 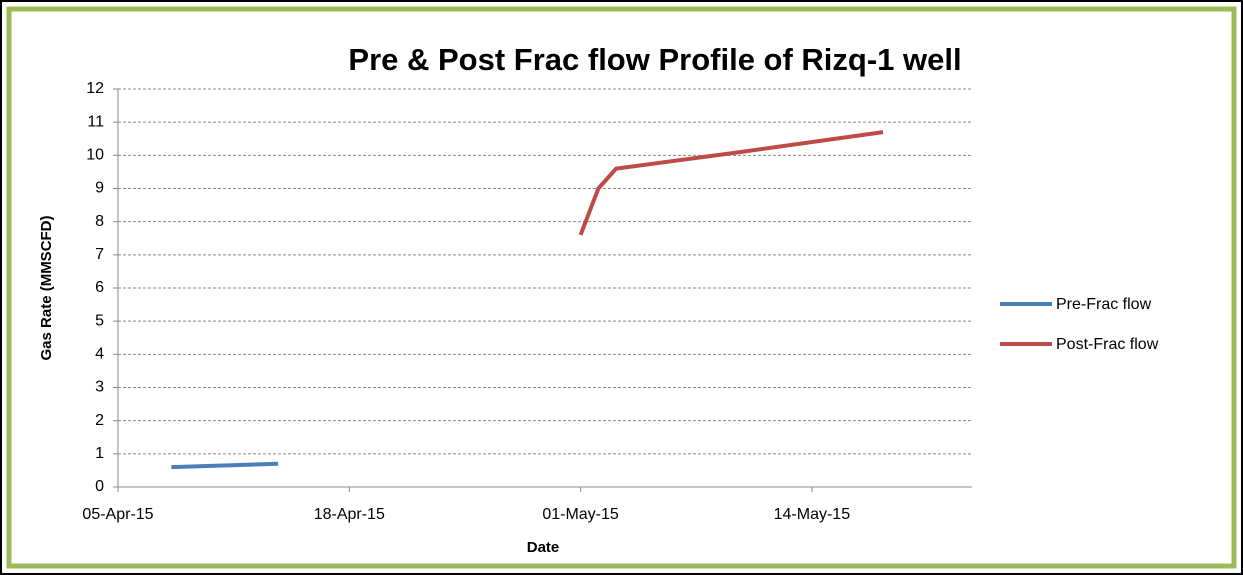 I want to click on y-axis-title: Gas Rate (MMSCFD), so click(x=46, y=287).